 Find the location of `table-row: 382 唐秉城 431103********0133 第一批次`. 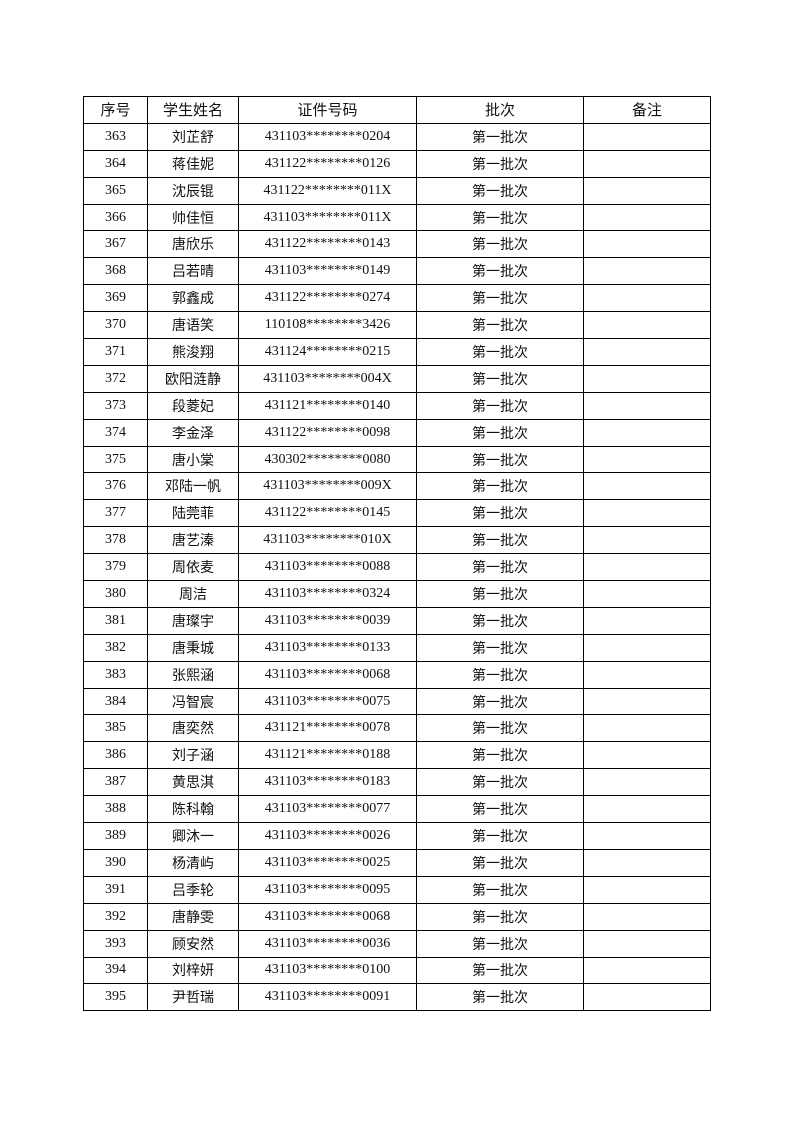

table-row: 382 唐秉城 431103********0133 第一批次 is located at coordinates (397, 647).